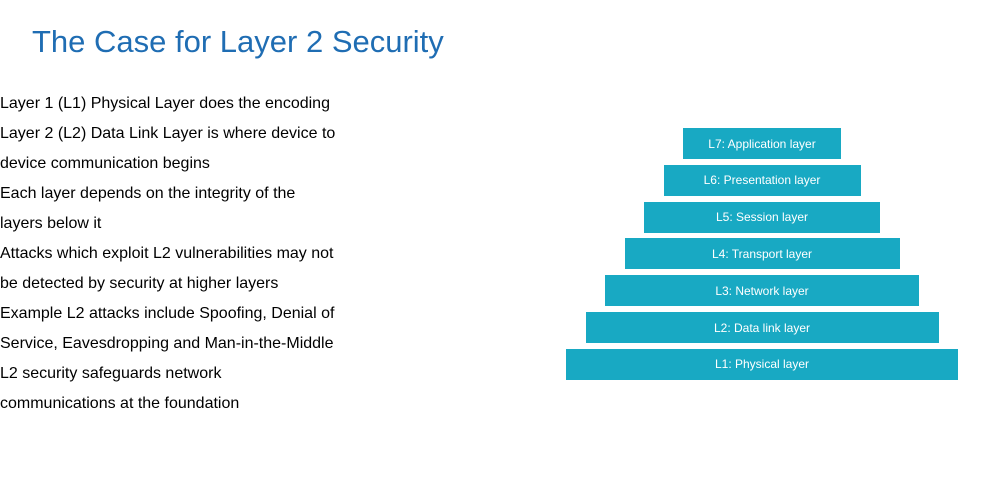 This screenshot has width=1000, height=487. I want to click on layer-box: L4: Transport layer, so click(762, 254).